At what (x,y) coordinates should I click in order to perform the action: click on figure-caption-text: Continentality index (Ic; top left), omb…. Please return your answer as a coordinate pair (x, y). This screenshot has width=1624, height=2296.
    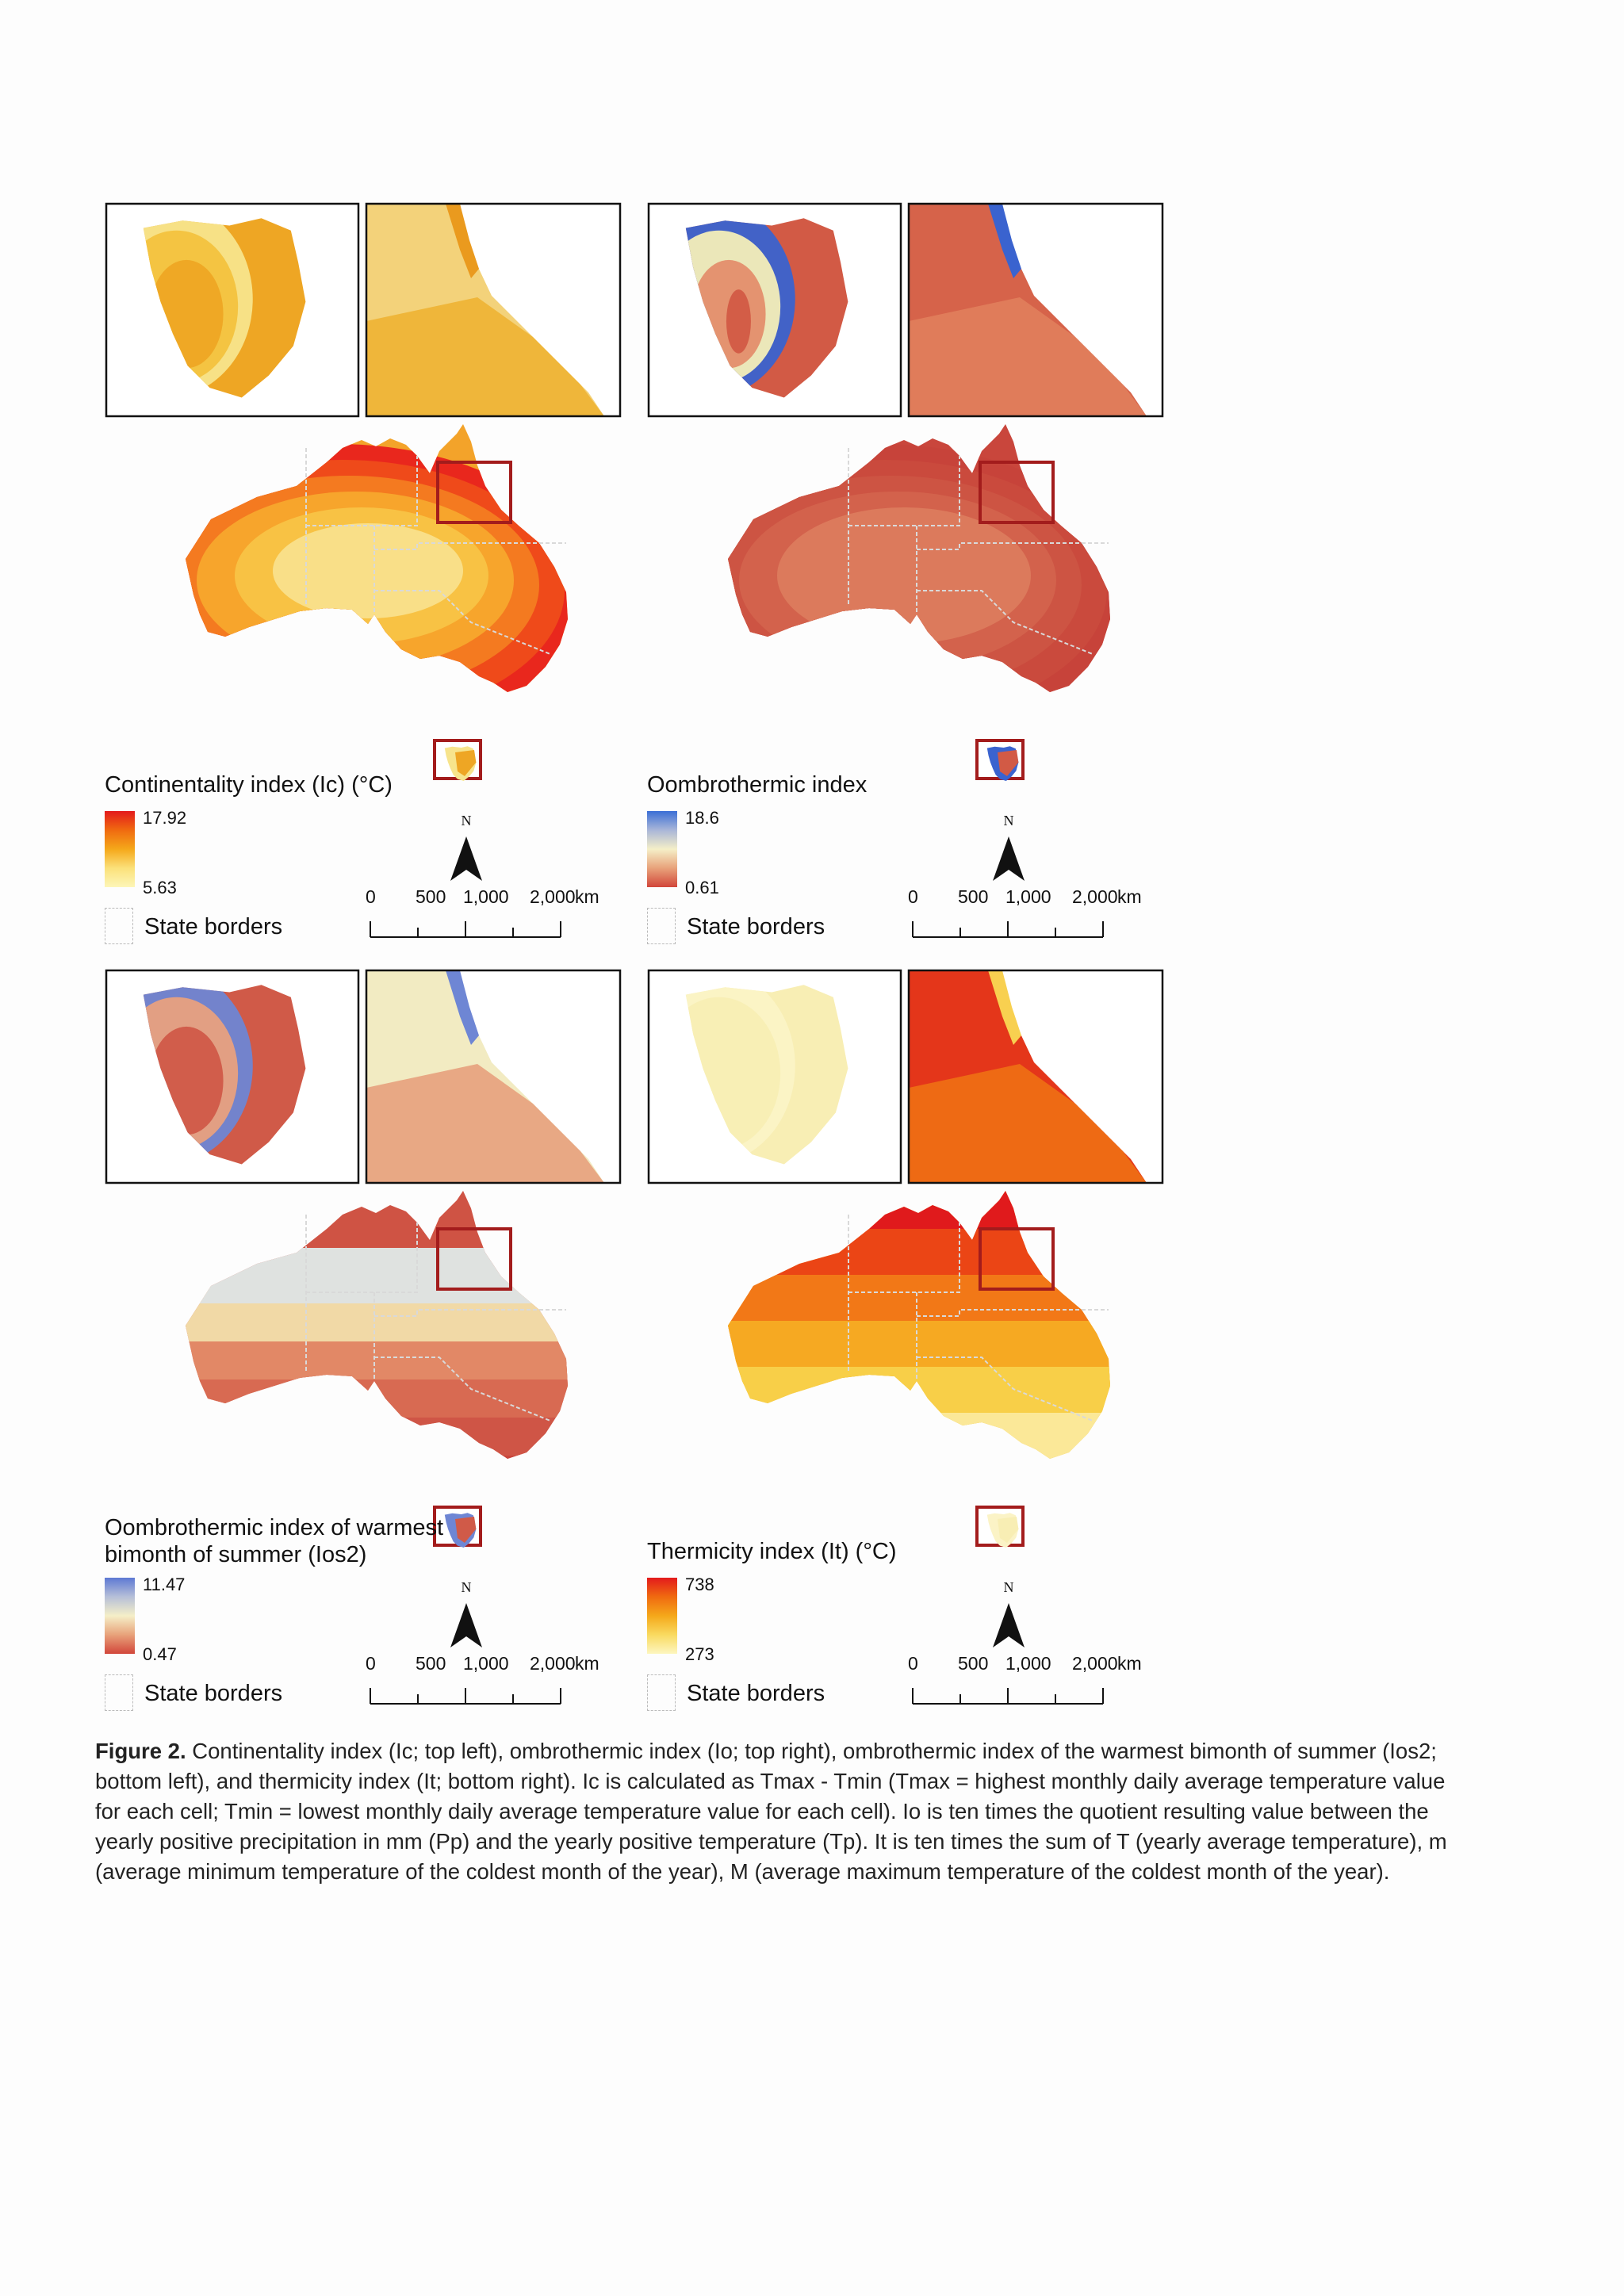
    Looking at the image, I should click on (771, 1811).